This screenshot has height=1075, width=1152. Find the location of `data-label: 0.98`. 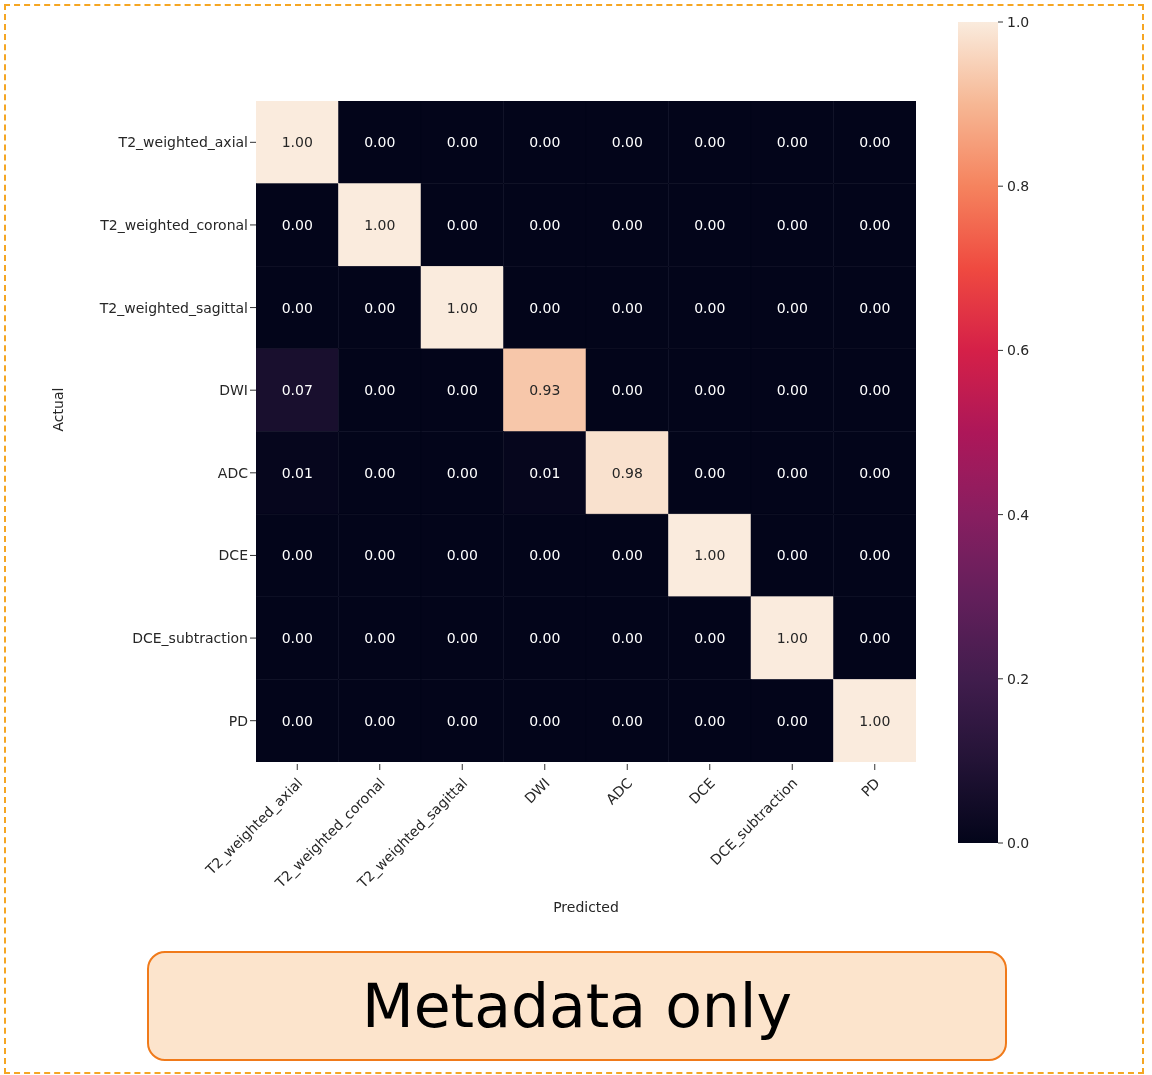

data-label: 0.98 is located at coordinates (627, 472).